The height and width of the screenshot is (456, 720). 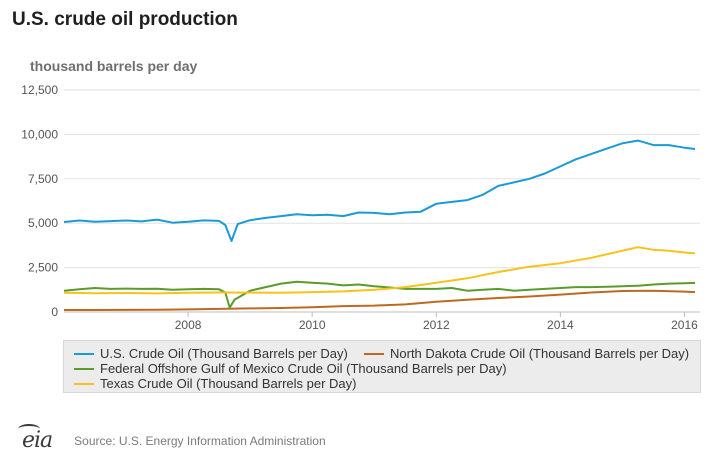 I want to click on y-axis-label: thousand barrels per day, so click(x=114, y=66).